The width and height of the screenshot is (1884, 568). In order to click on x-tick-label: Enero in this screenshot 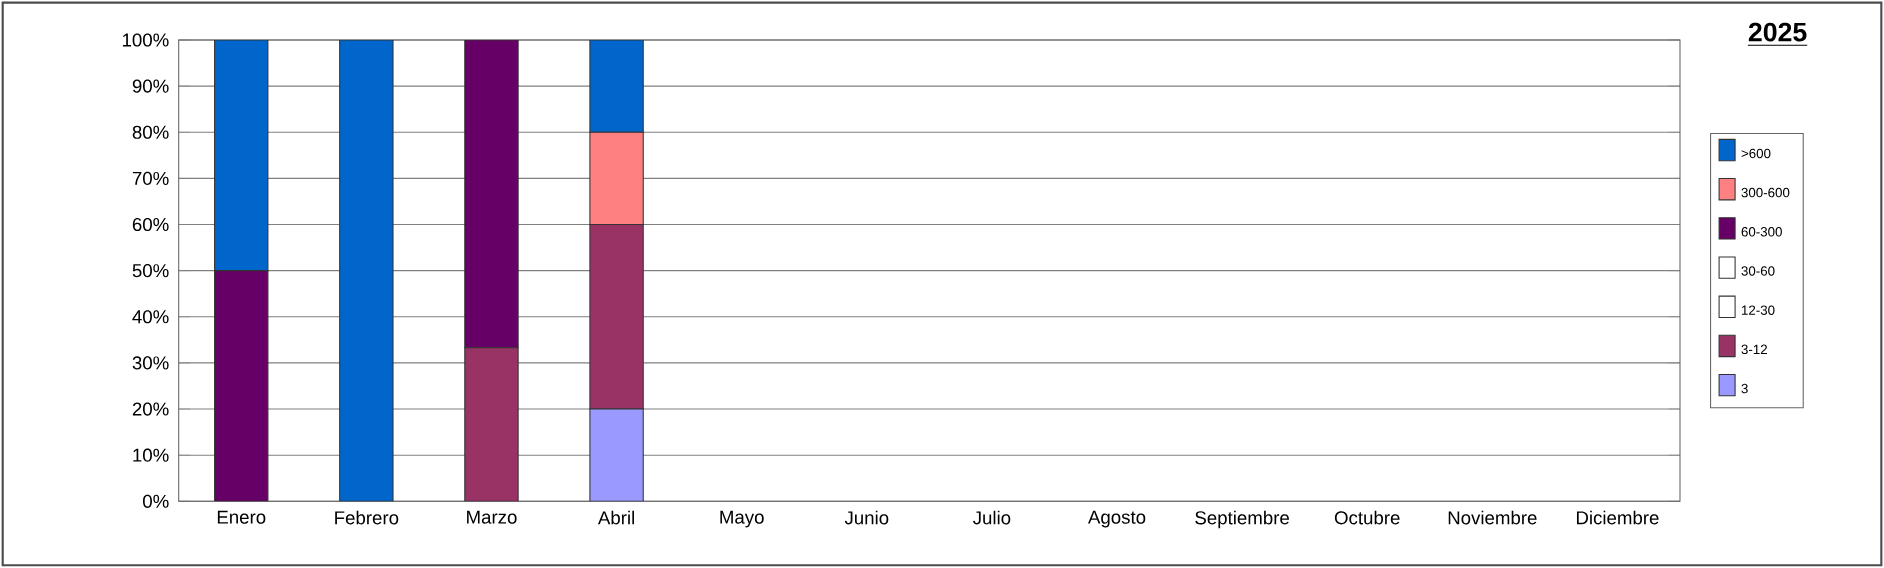, I will do `click(241, 517)`.